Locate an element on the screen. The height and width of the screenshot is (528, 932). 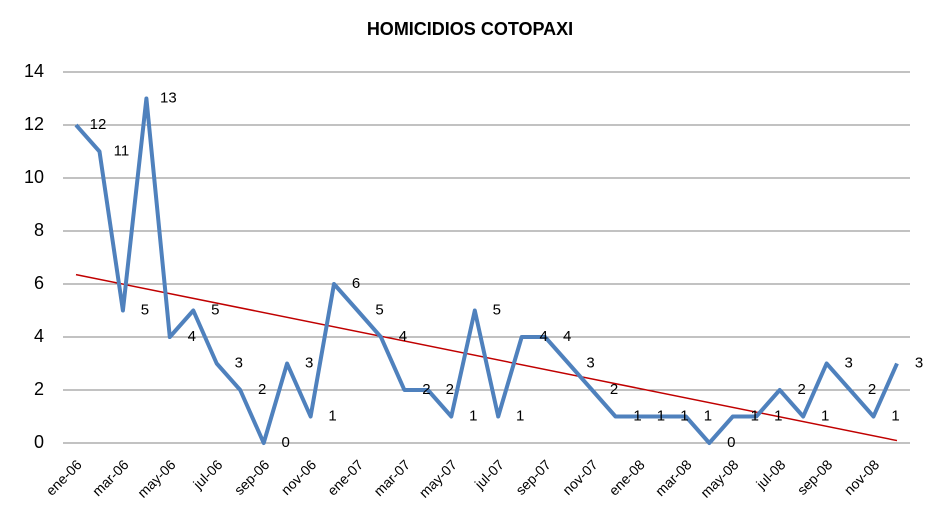
x-tick-label: nov-06 is located at coordinates (299, 477).